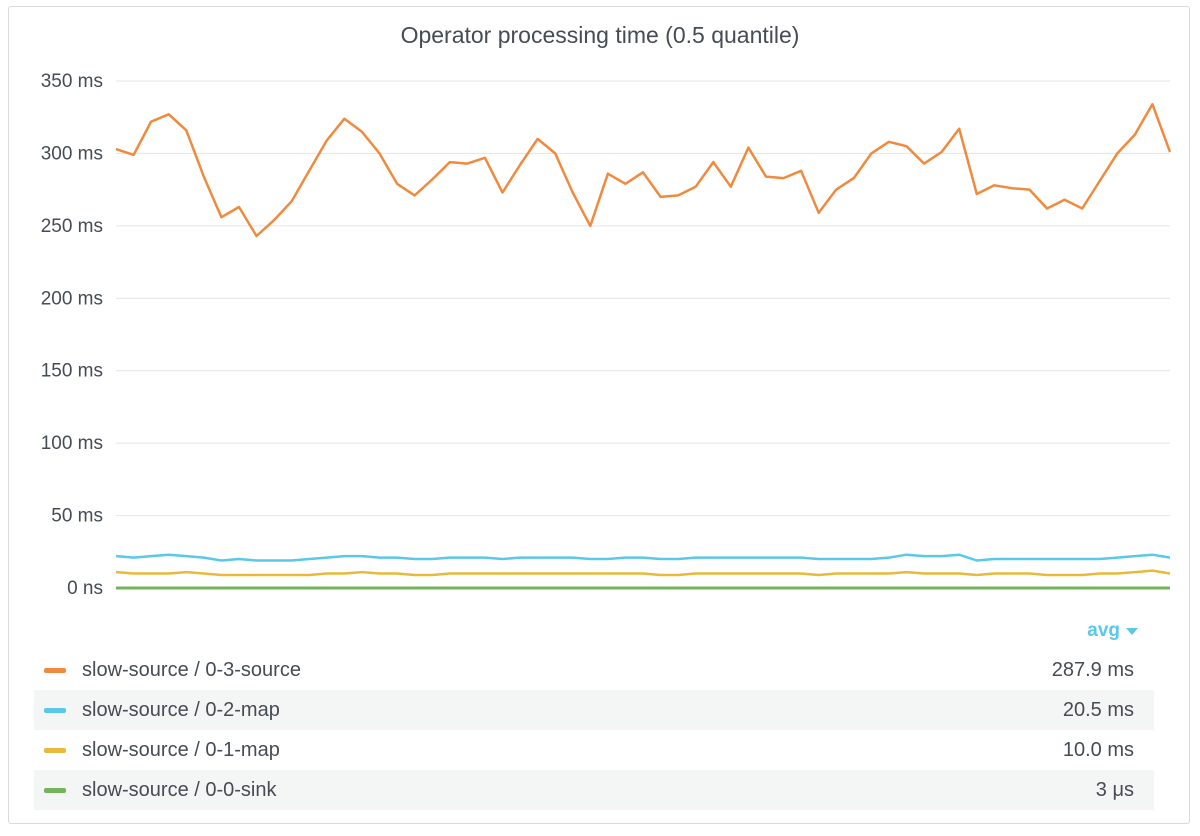 The height and width of the screenshot is (836, 1200). What do you see at coordinates (1114, 789) in the screenshot?
I see `legend-avg-value: 3 μs` at bounding box center [1114, 789].